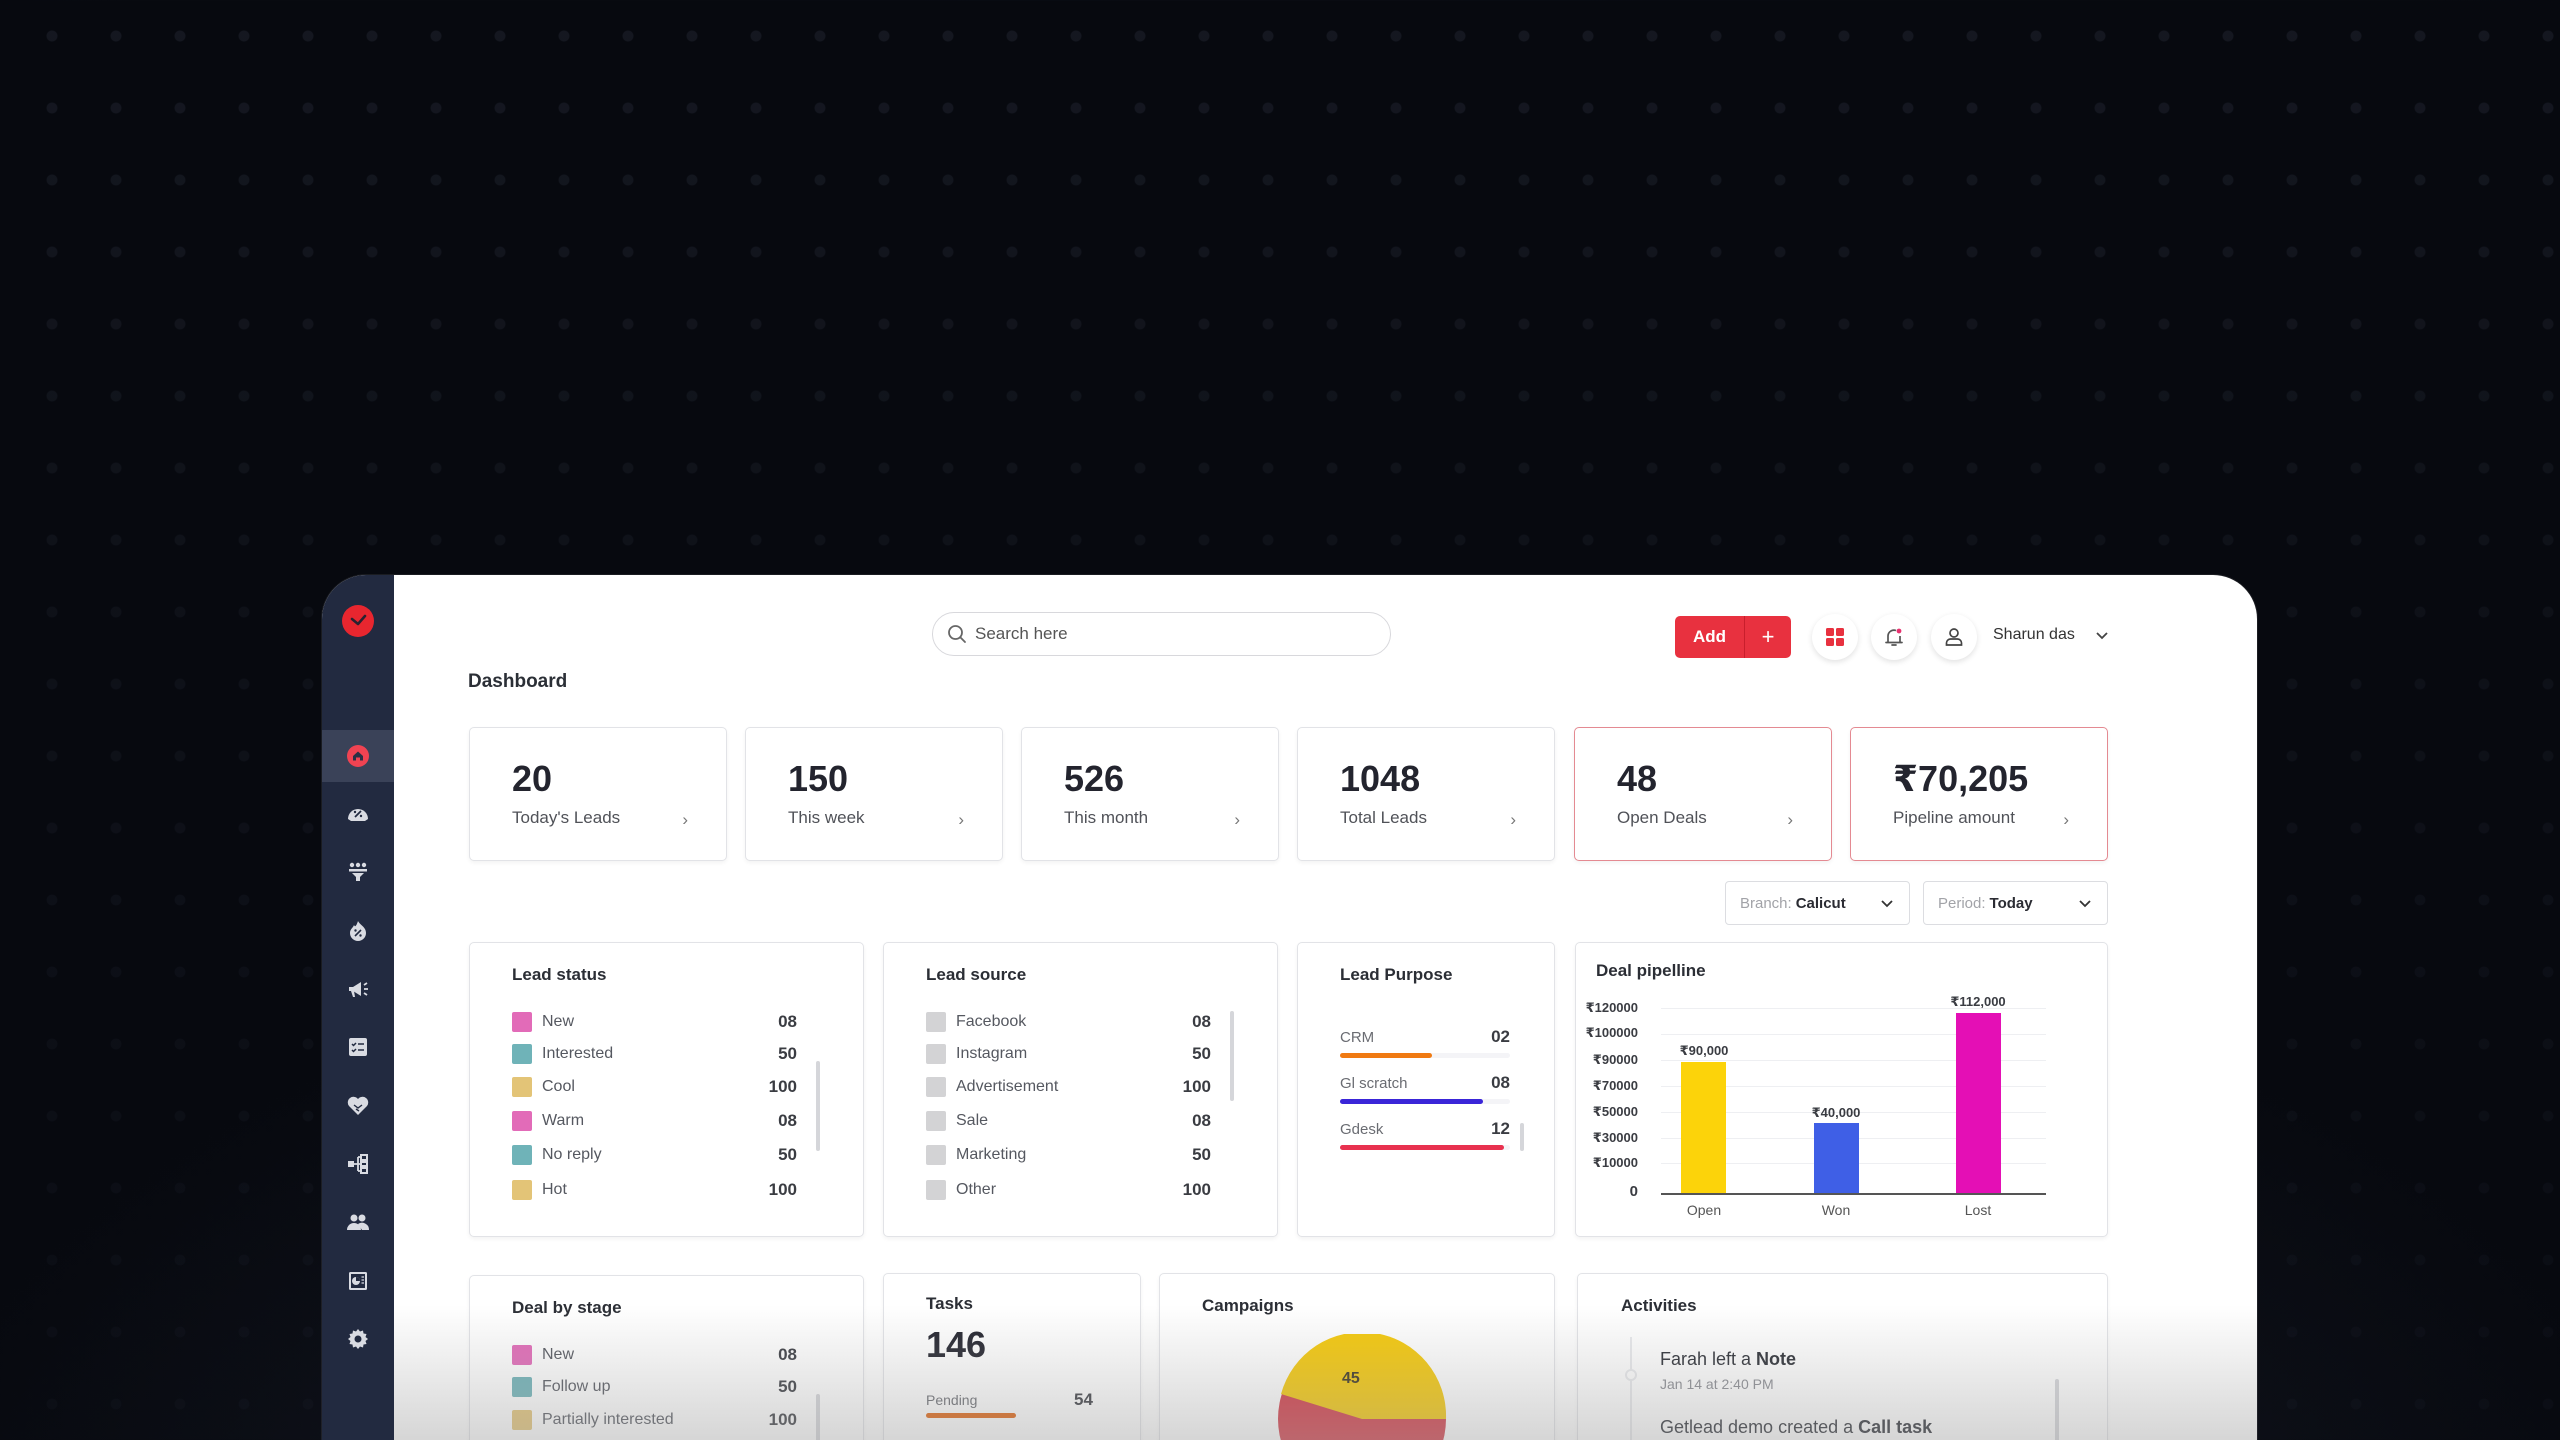 The image size is (2560, 1440). I want to click on notifications-button, so click(1894, 637).